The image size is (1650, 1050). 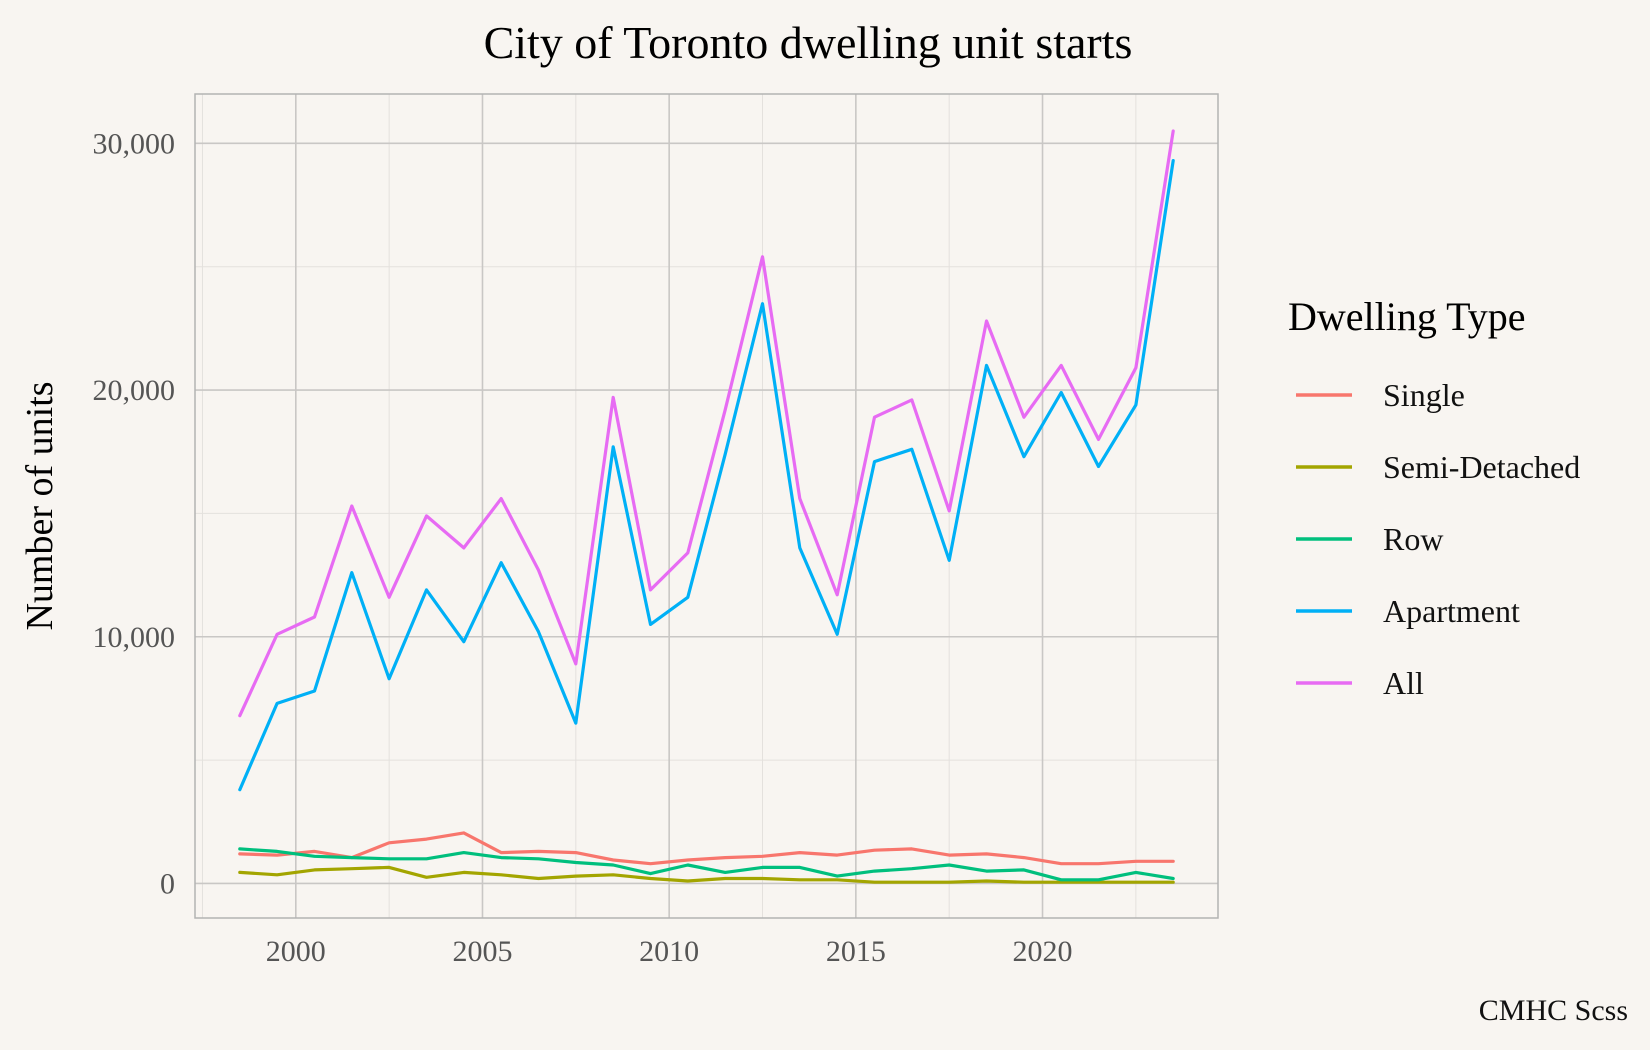 I want to click on y-tick-label: 10,000, so click(x=134, y=637).